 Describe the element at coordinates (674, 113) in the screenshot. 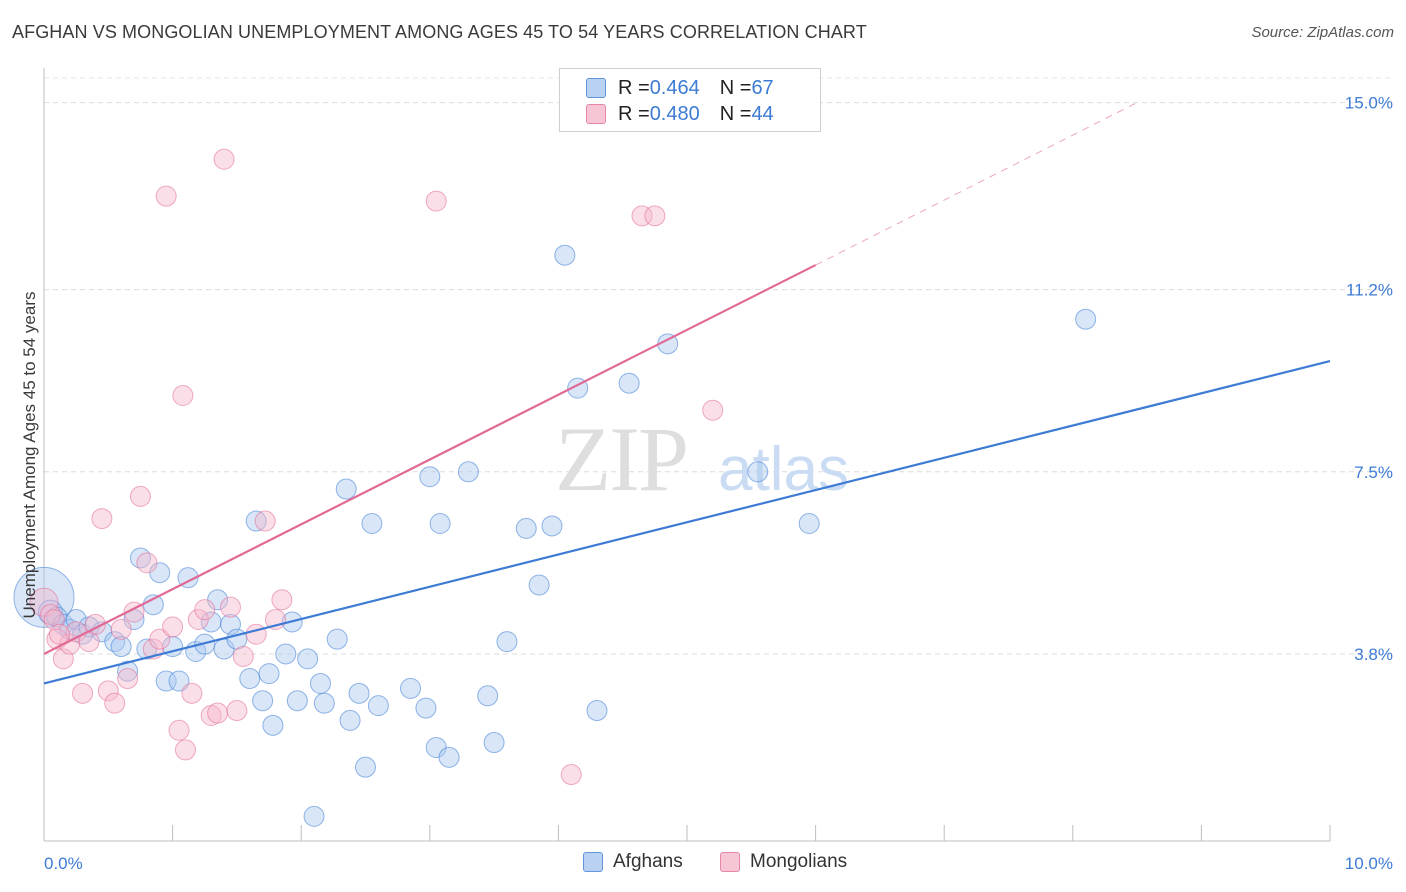

I see `legend-r-value: 0.480` at that location.